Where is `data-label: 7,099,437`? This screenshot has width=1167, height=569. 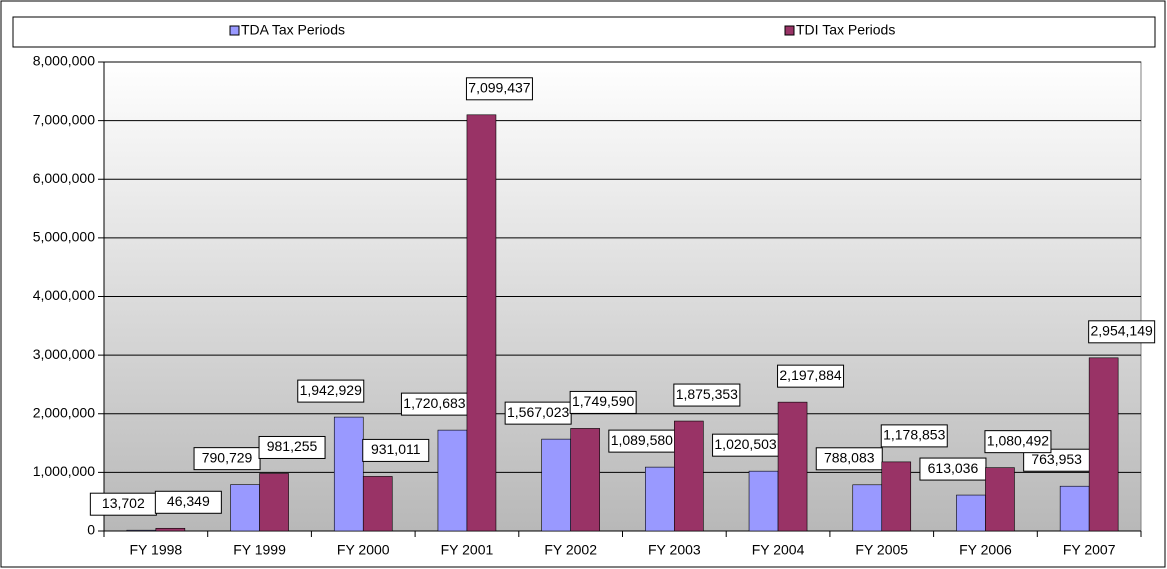 data-label: 7,099,437 is located at coordinates (499, 89).